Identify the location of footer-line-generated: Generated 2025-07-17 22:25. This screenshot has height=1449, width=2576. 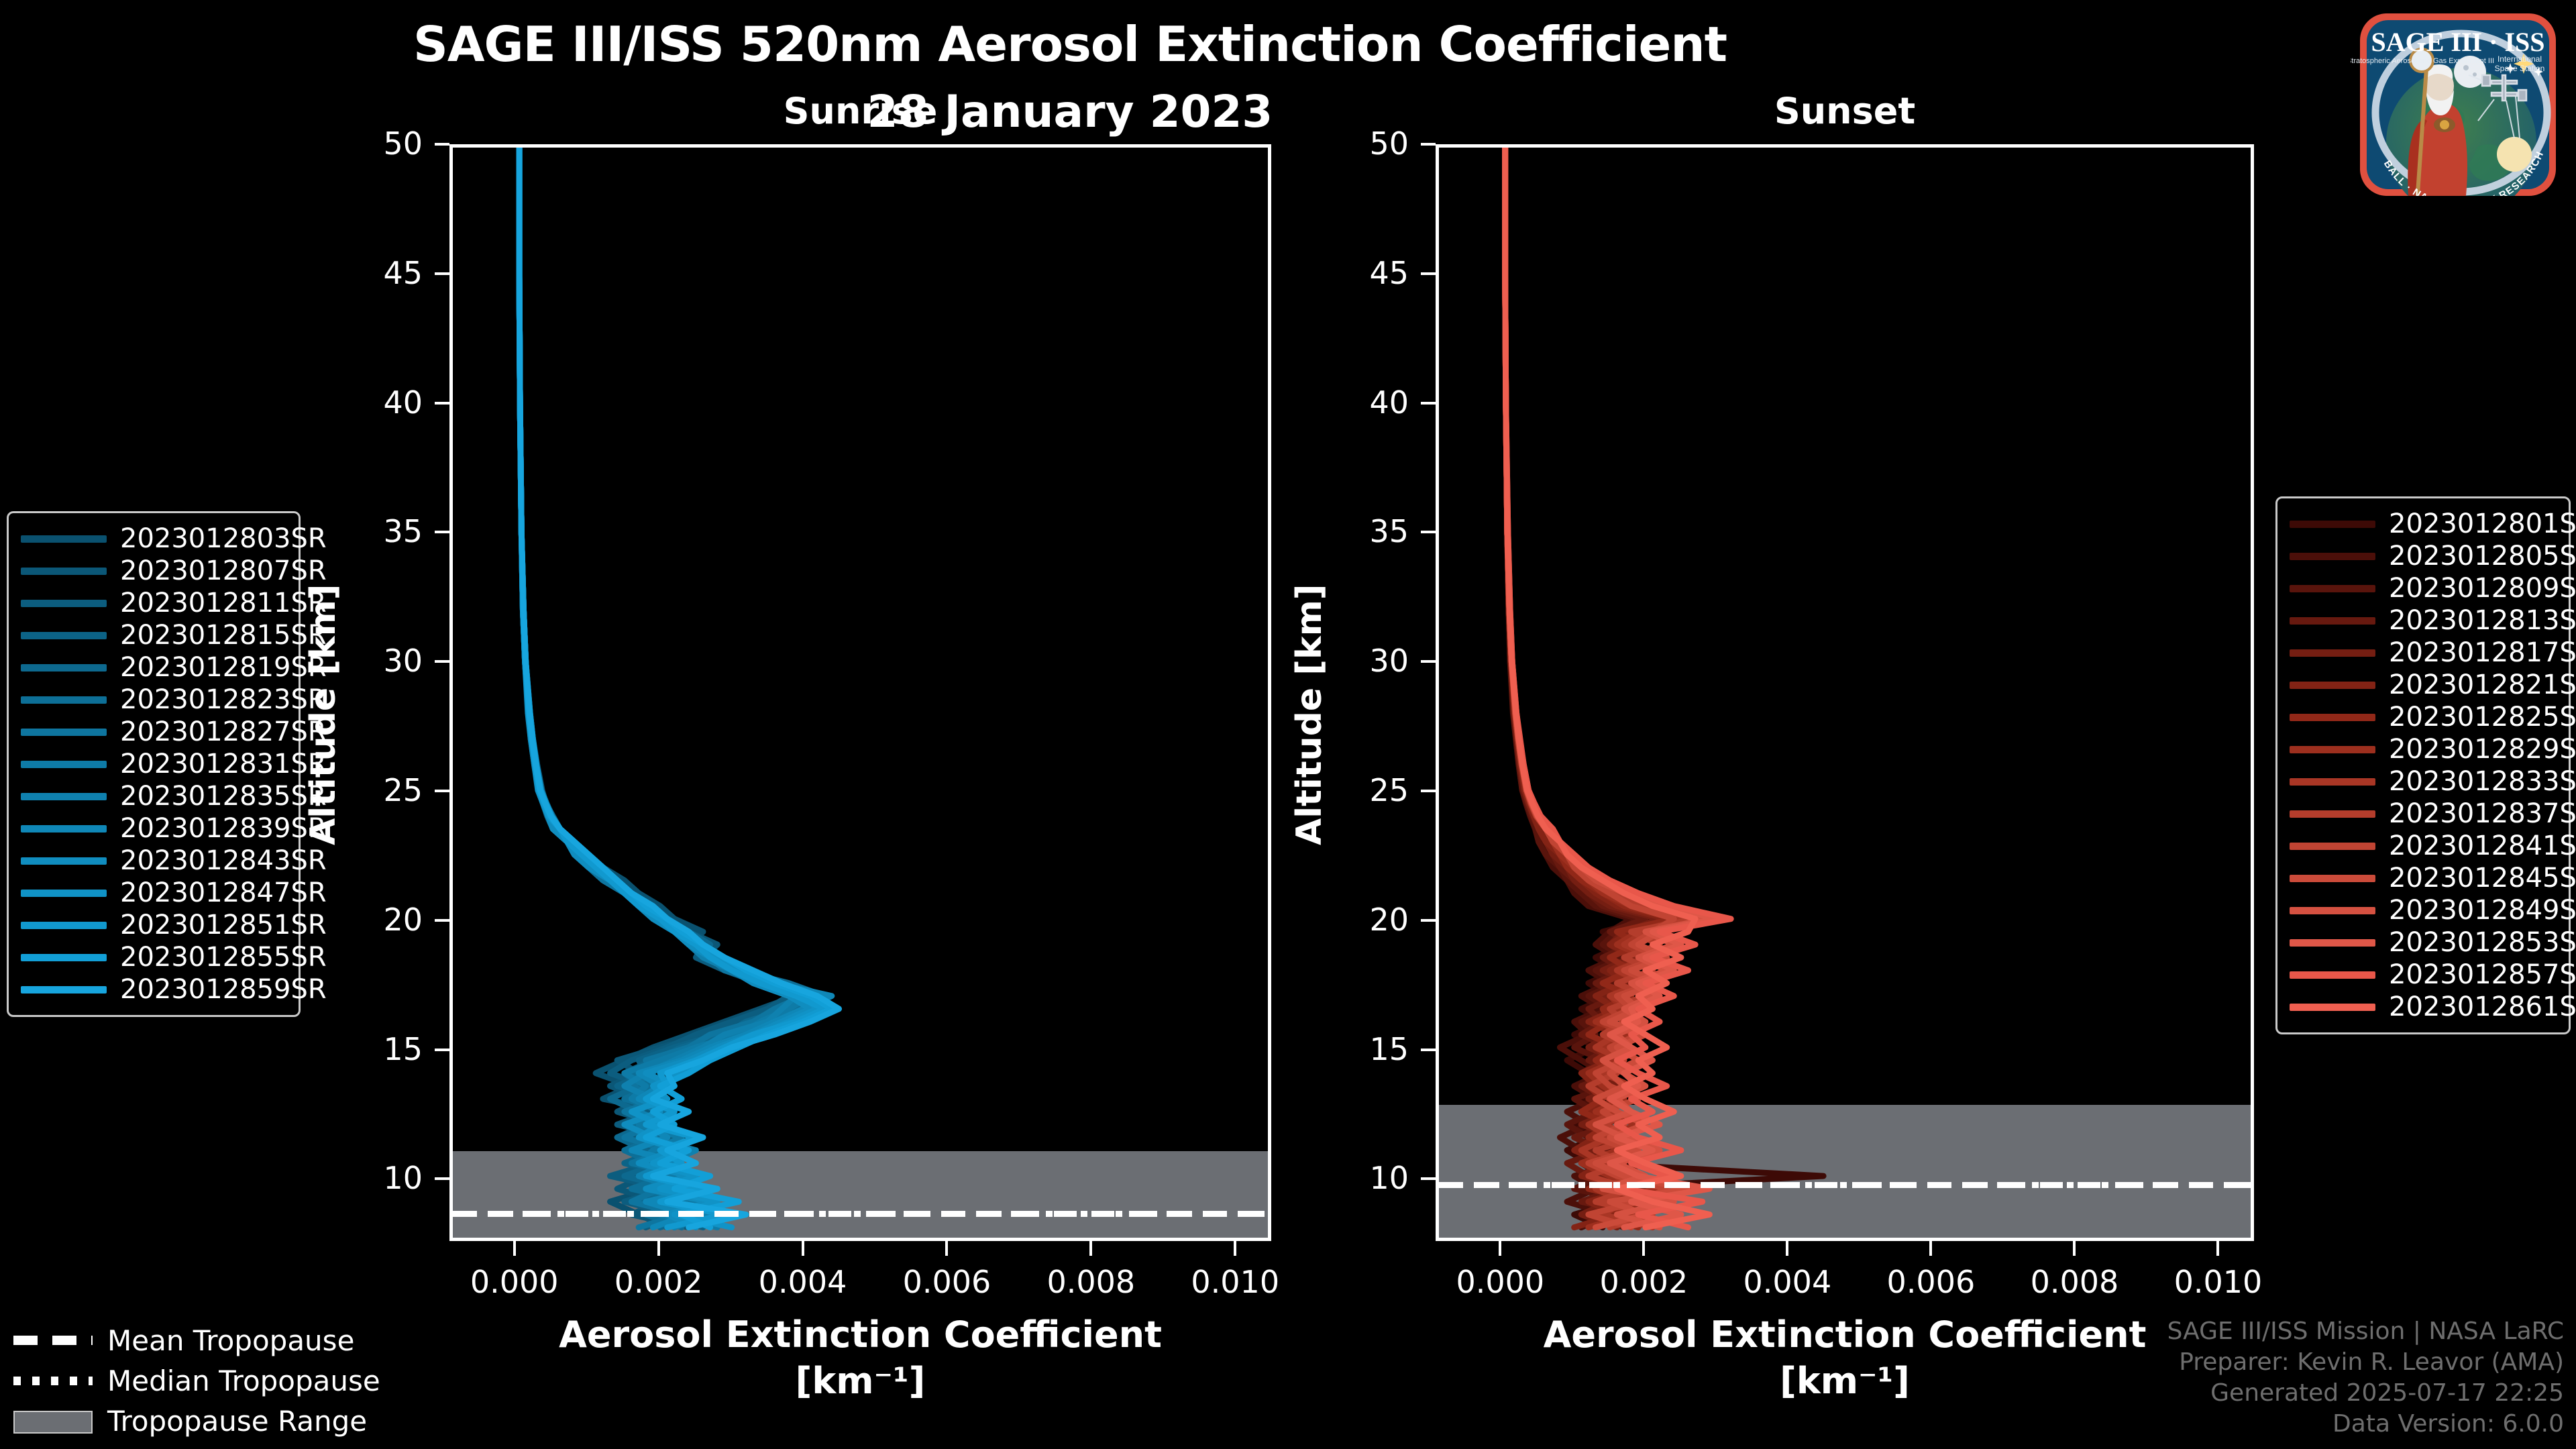
(2387, 1393).